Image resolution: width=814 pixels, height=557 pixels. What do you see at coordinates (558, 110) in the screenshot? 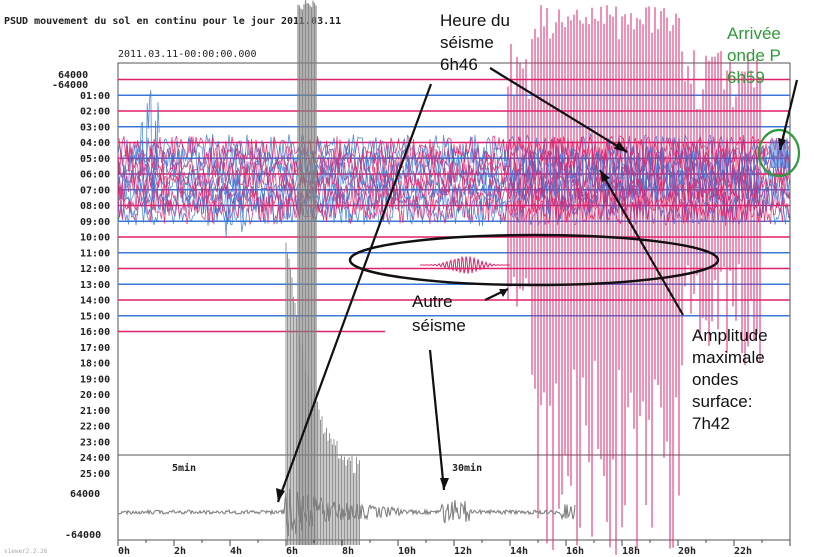
I see `arrow-heure-top` at bounding box center [558, 110].